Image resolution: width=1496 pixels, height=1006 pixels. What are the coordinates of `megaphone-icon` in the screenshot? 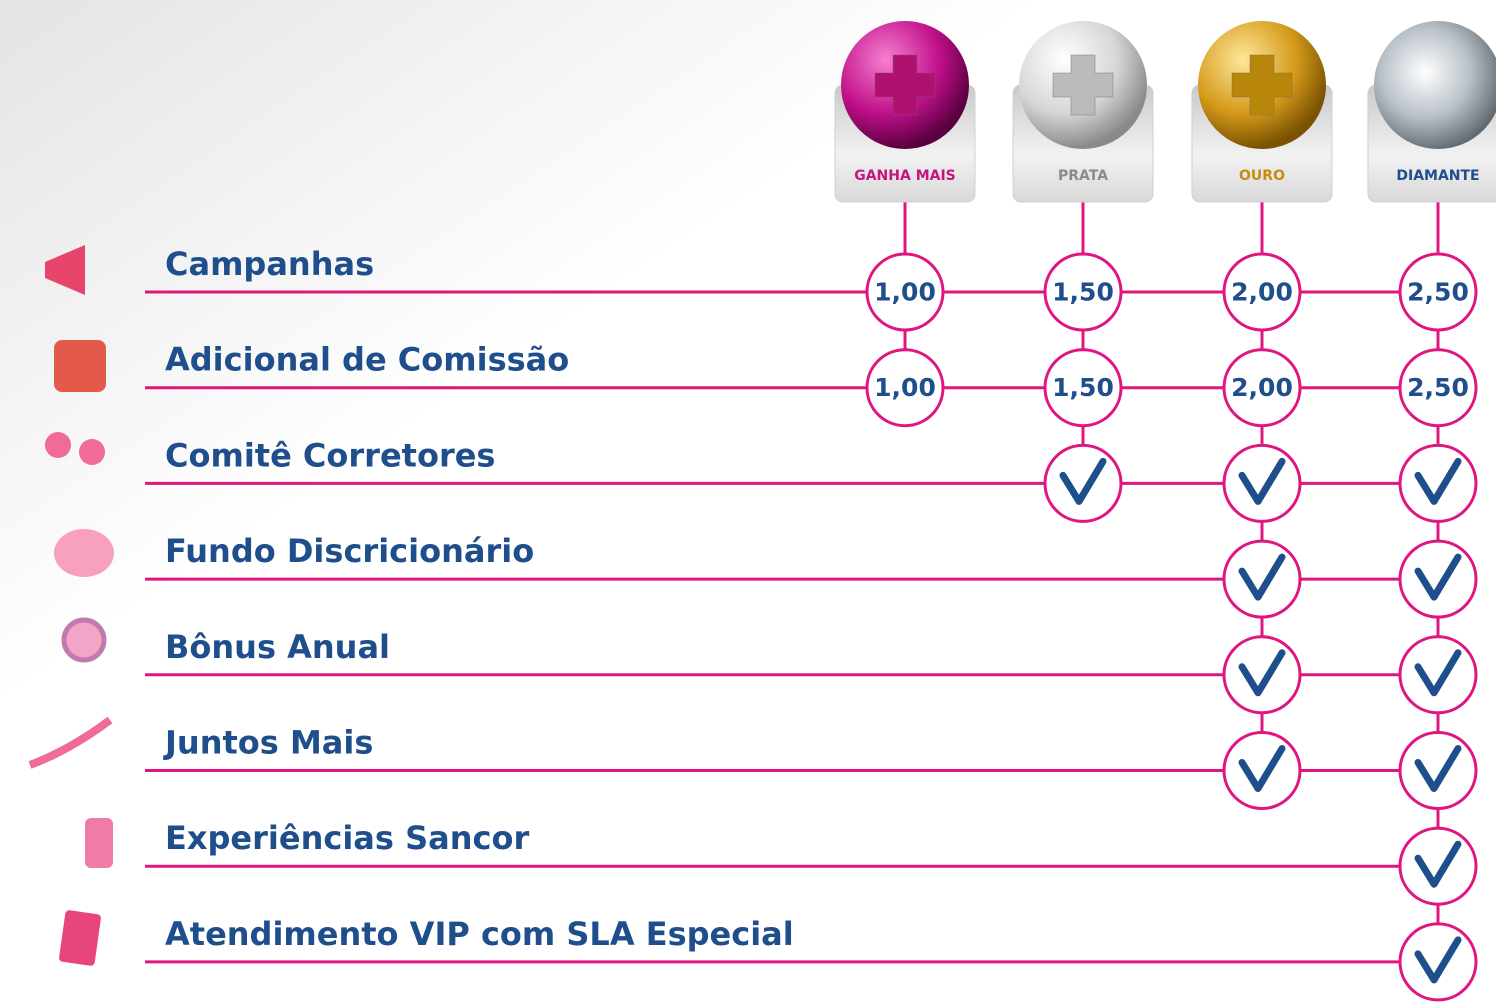 It's located at (65, 270).